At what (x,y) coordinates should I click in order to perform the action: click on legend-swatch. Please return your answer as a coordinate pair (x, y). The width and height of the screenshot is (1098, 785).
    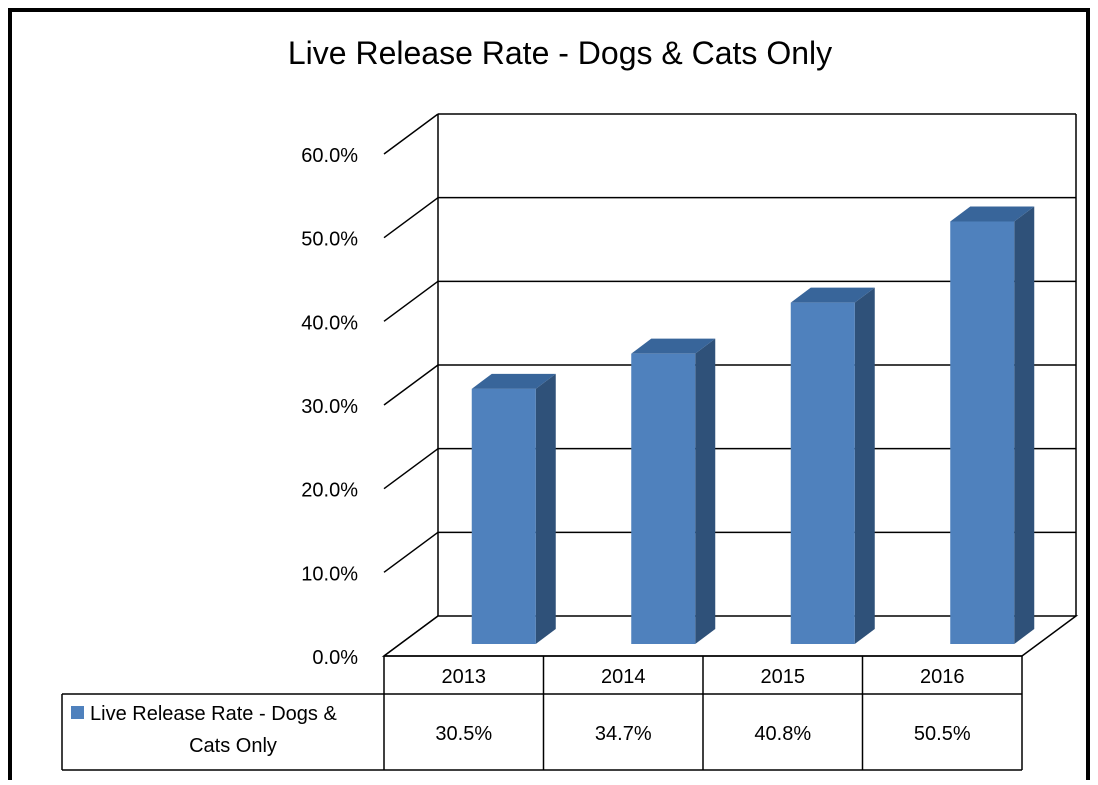
    Looking at the image, I should click on (77, 712).